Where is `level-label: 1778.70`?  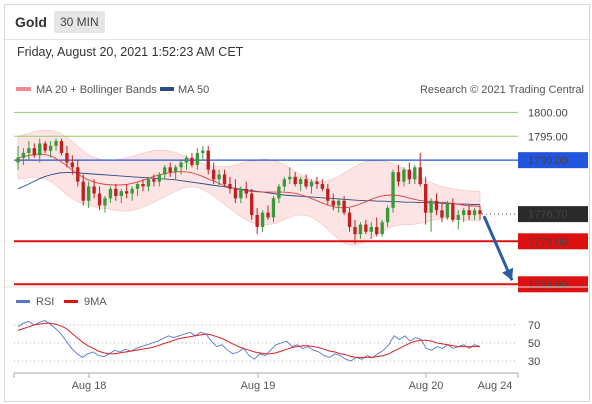
level-label: 1778.70 is located at coordinates (548, 215).